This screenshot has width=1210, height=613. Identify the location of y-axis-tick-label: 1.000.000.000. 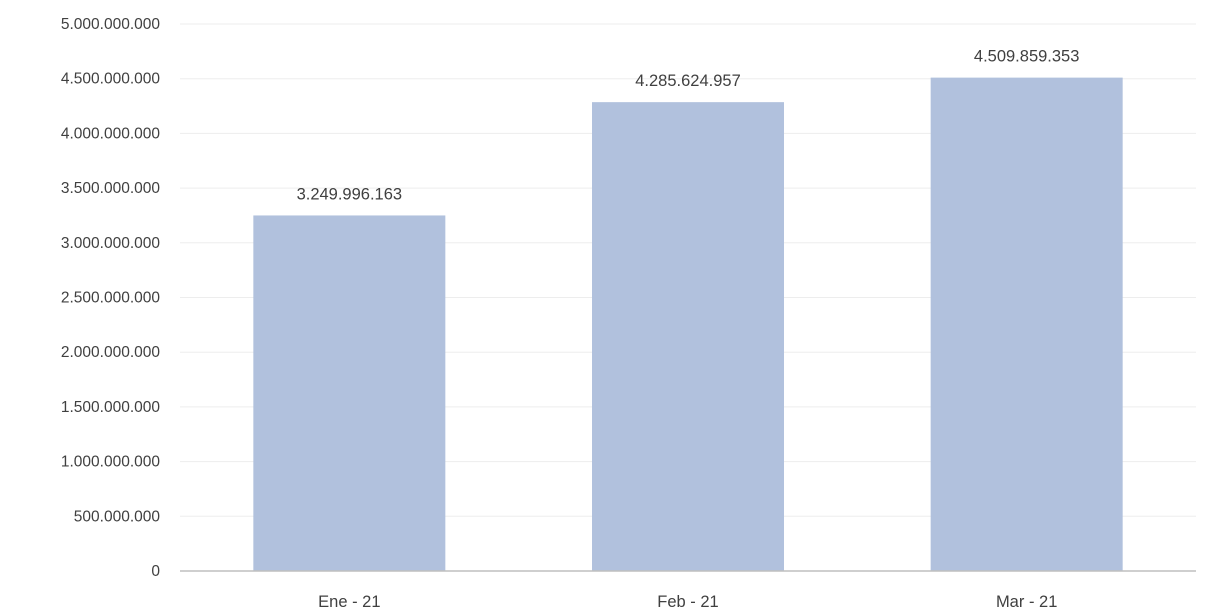
(111, 462).